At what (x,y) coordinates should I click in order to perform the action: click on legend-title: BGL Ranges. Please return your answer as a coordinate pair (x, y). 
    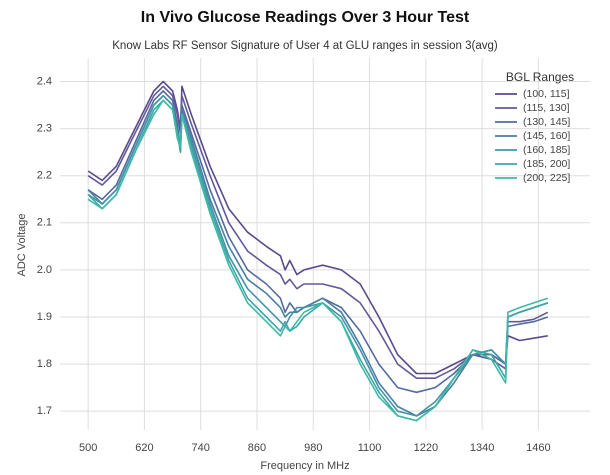
    Looking at the image, I should click on (540, 77).